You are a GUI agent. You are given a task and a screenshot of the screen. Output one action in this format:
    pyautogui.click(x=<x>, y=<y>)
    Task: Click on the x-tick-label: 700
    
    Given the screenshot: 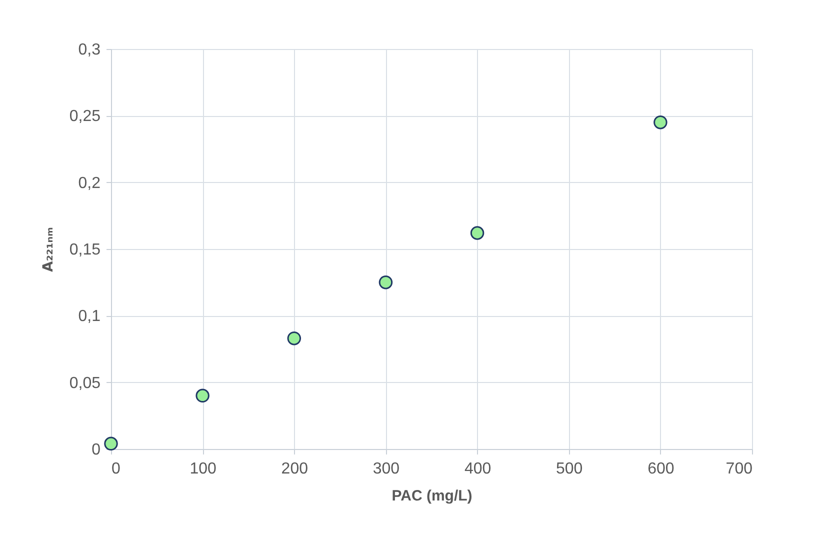 What is the action you would take?
    pyautogui.click(x=739, y=469)
    